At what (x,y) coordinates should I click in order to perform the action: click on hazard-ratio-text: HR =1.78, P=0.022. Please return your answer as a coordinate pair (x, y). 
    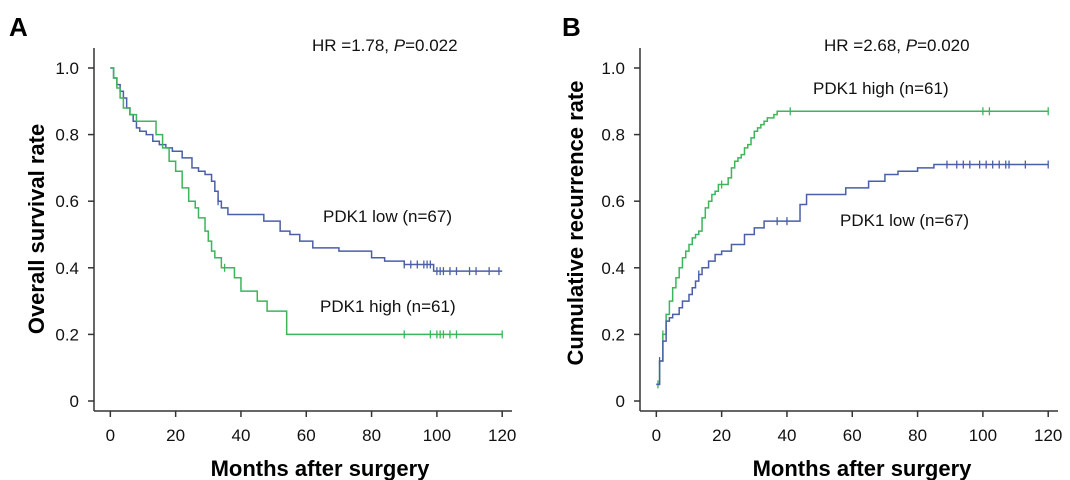
    Looking at the image, I should click on (385, 45).